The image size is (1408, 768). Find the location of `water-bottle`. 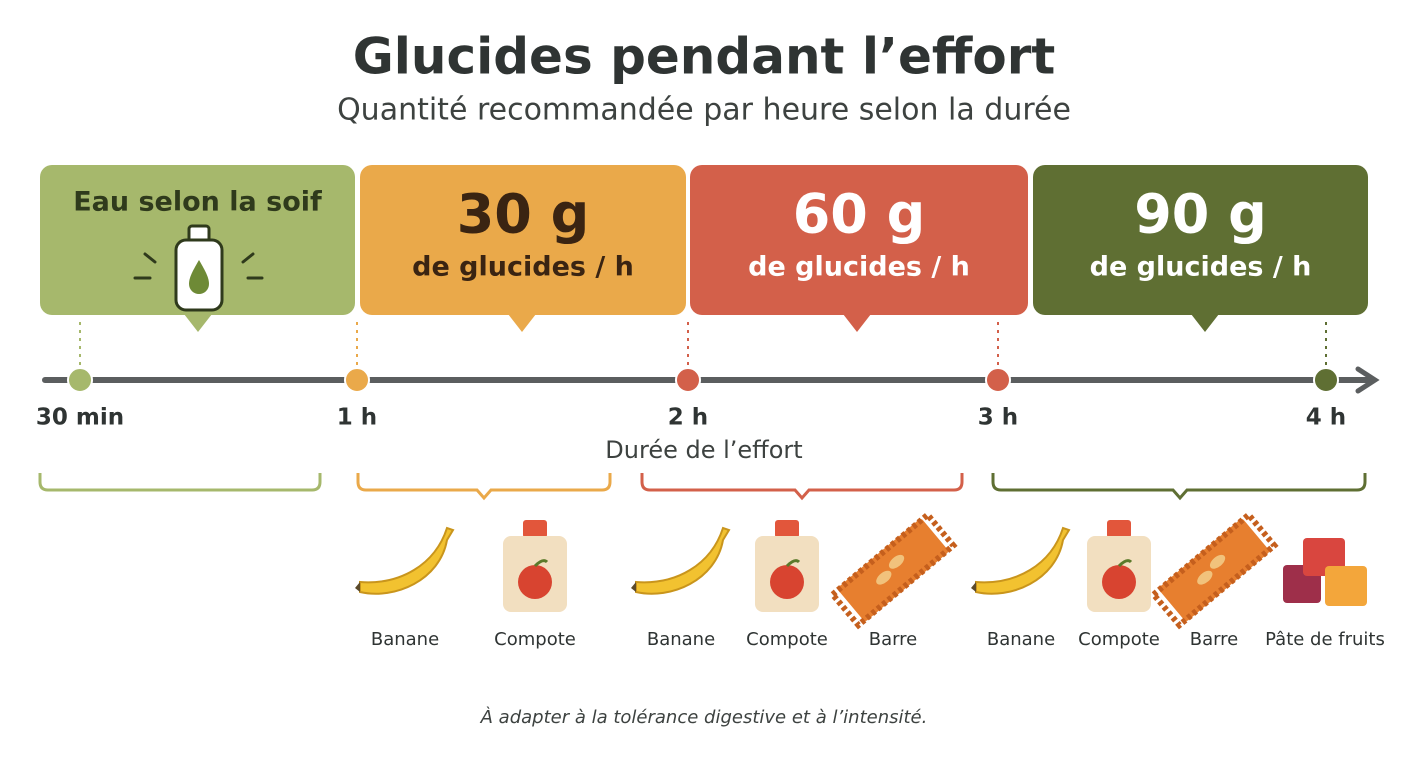

water-bottle is located at coordinates (198, 268).